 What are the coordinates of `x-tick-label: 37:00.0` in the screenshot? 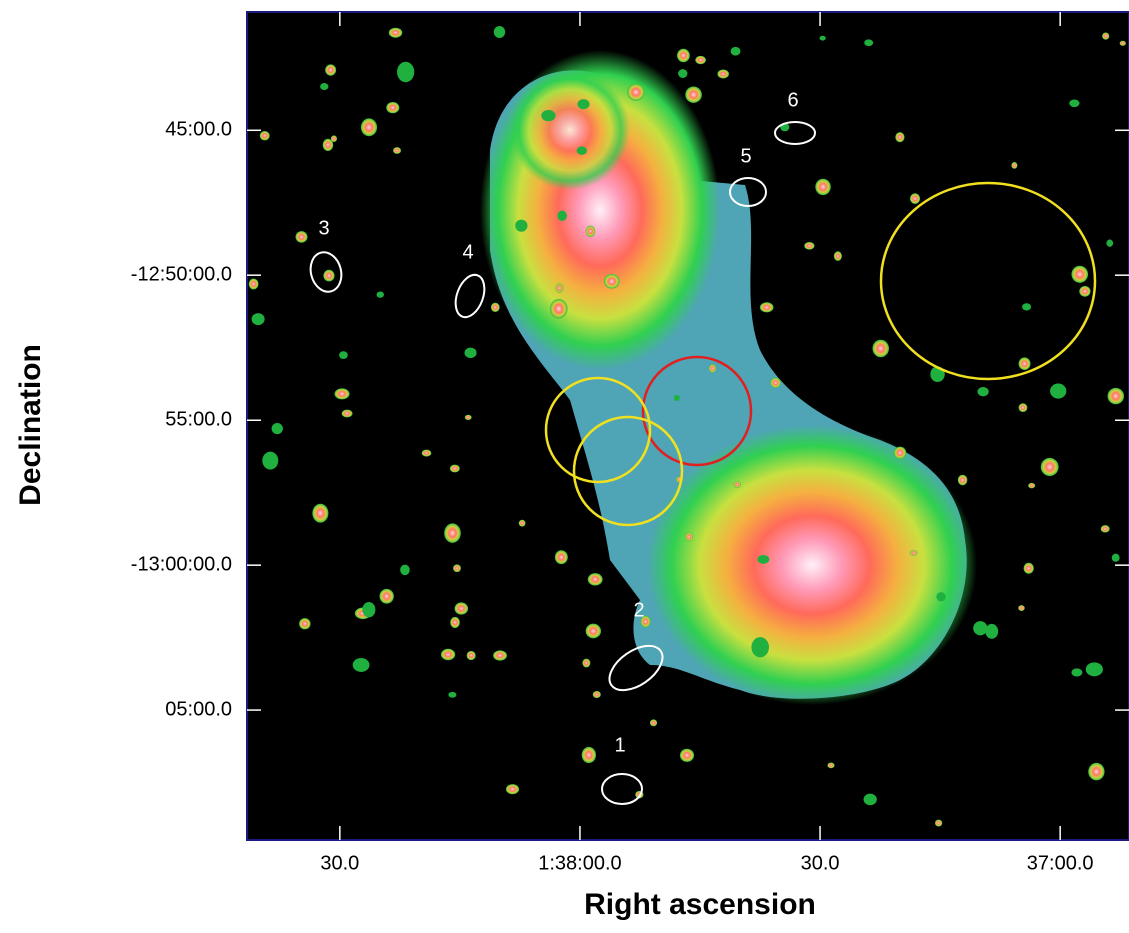 It's located at (1060, 863).